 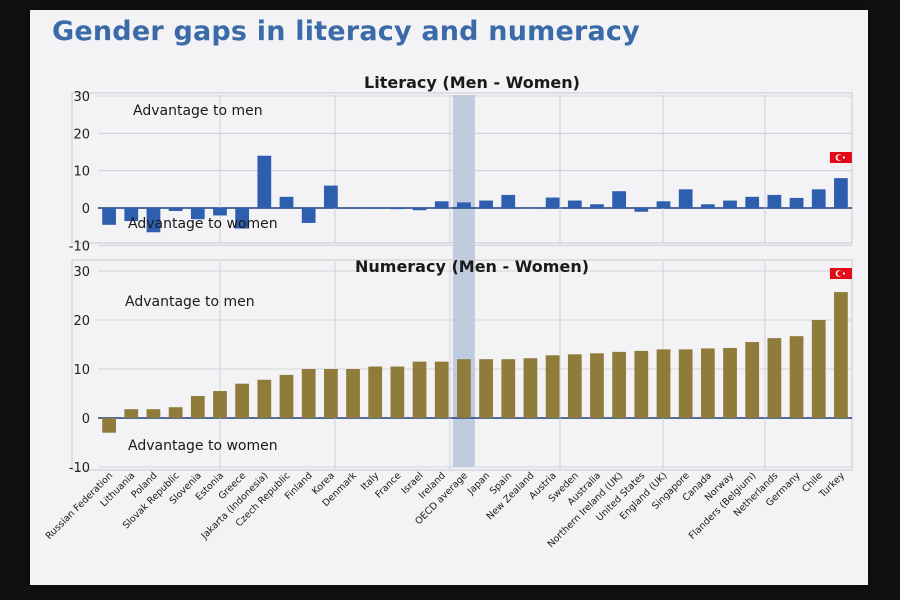 What do you see at coordinates (346, 31) in the screenshot?
I see `slide-title: Gender gaps in literacy and numeracy` at bounding box center [346, 31].